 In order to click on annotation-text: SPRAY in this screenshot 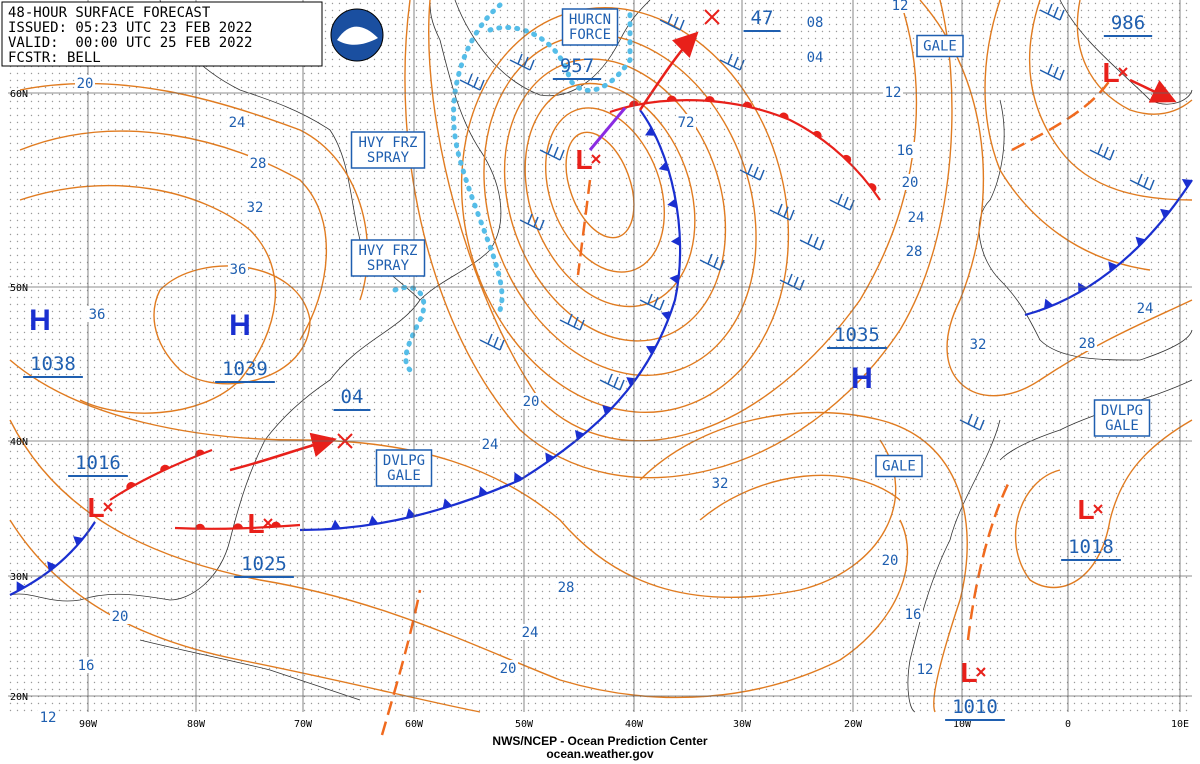, I will do `click(388, 158)`.